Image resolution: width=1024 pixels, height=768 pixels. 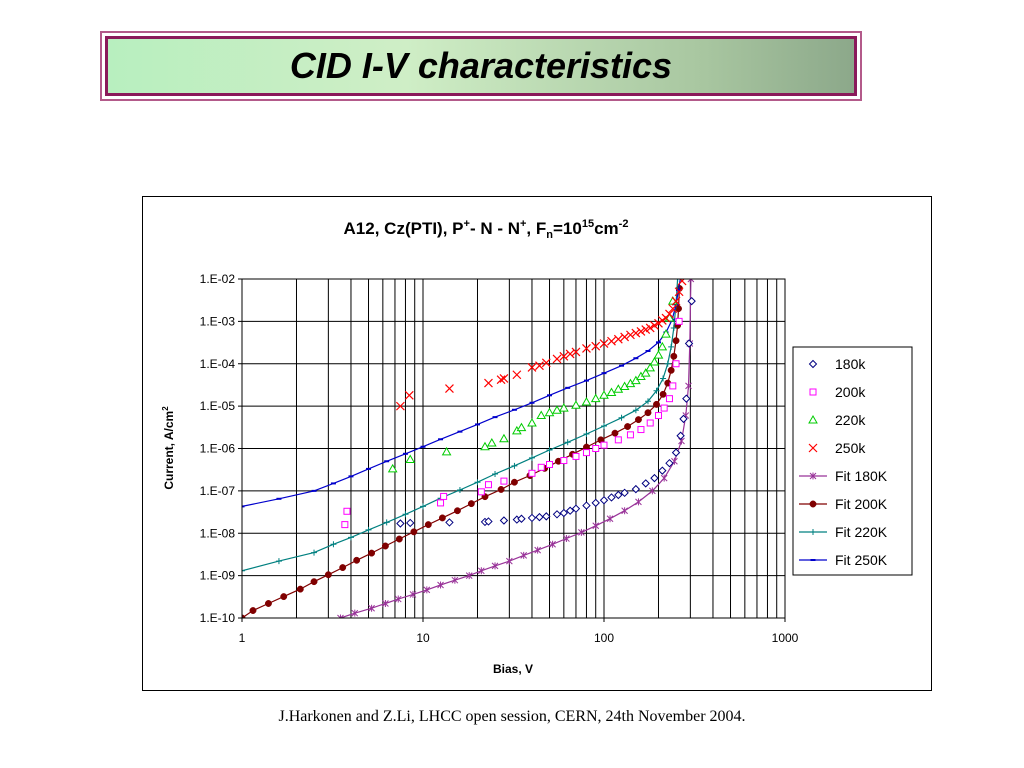 What do you see at coordinates (218, 576) in the screenshot?
I see `y-tick-label: 1.E-09` at bounding box center [218, 576].